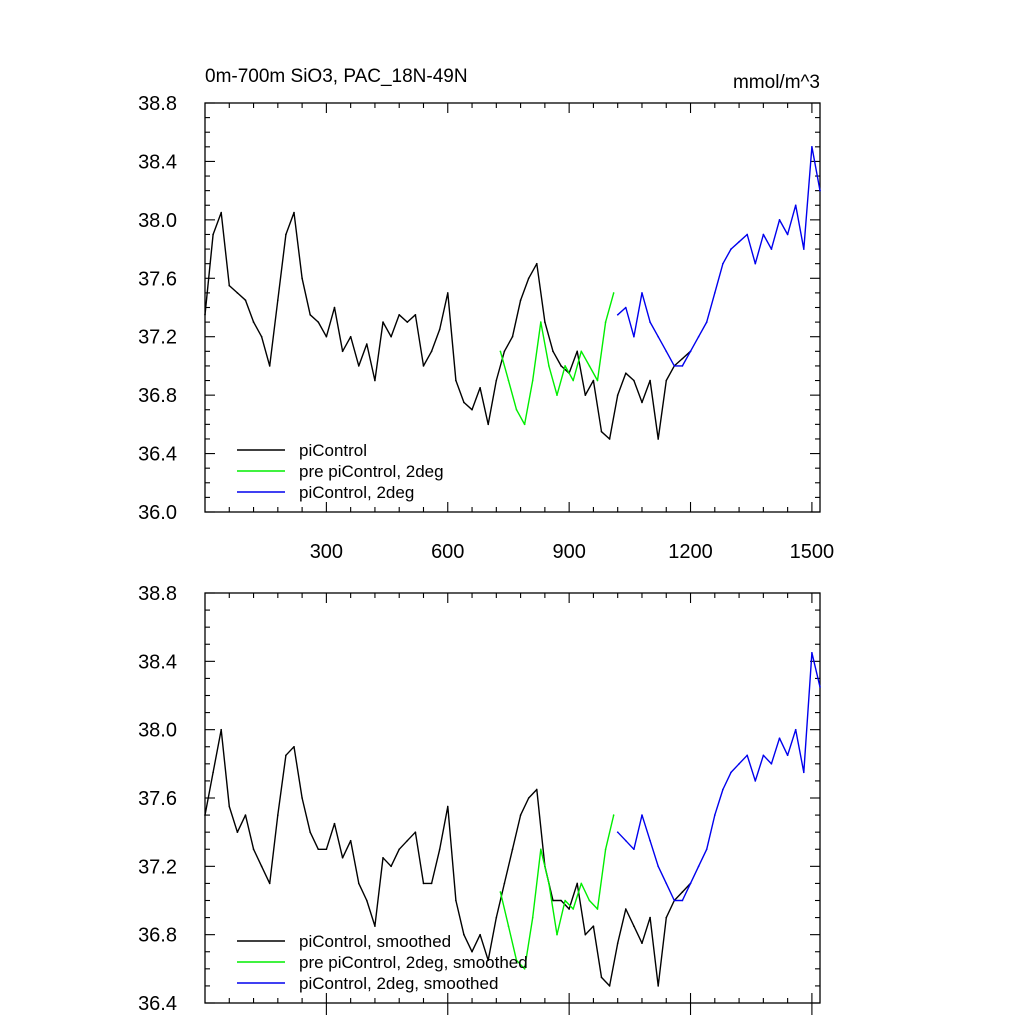 This screenshot has width=1024, height=1024. What do you see at coordinates (336, 76) in the screenshot?
I see `chart-title: 0m-700m SiO3, PAC_18N-49N` at bounding box center [336, 76].